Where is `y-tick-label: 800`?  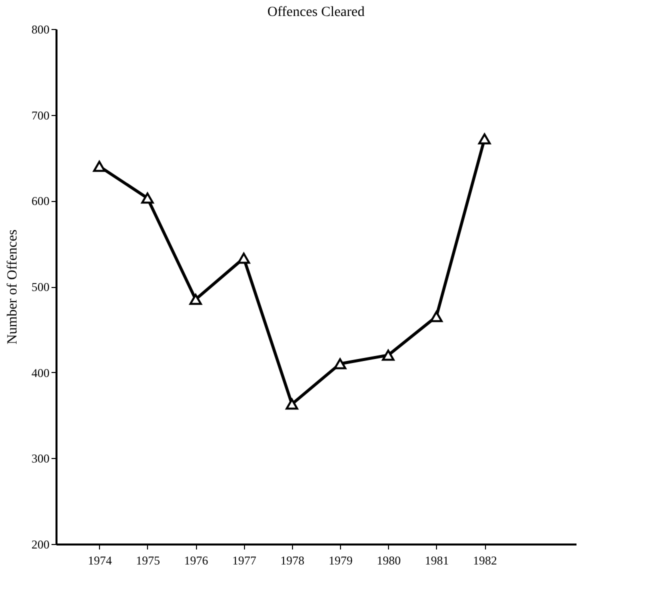 y-tick-label: 800 is located at coordinates (41, 29).